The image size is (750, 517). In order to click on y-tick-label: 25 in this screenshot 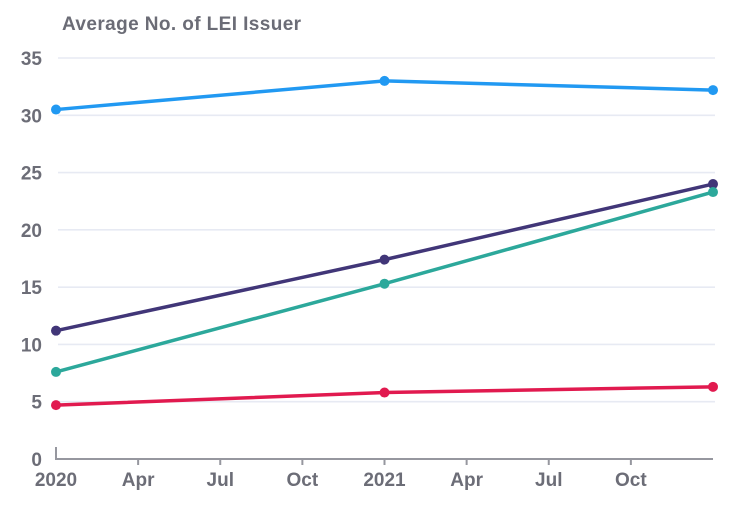, I will do `click(32, 174)`.